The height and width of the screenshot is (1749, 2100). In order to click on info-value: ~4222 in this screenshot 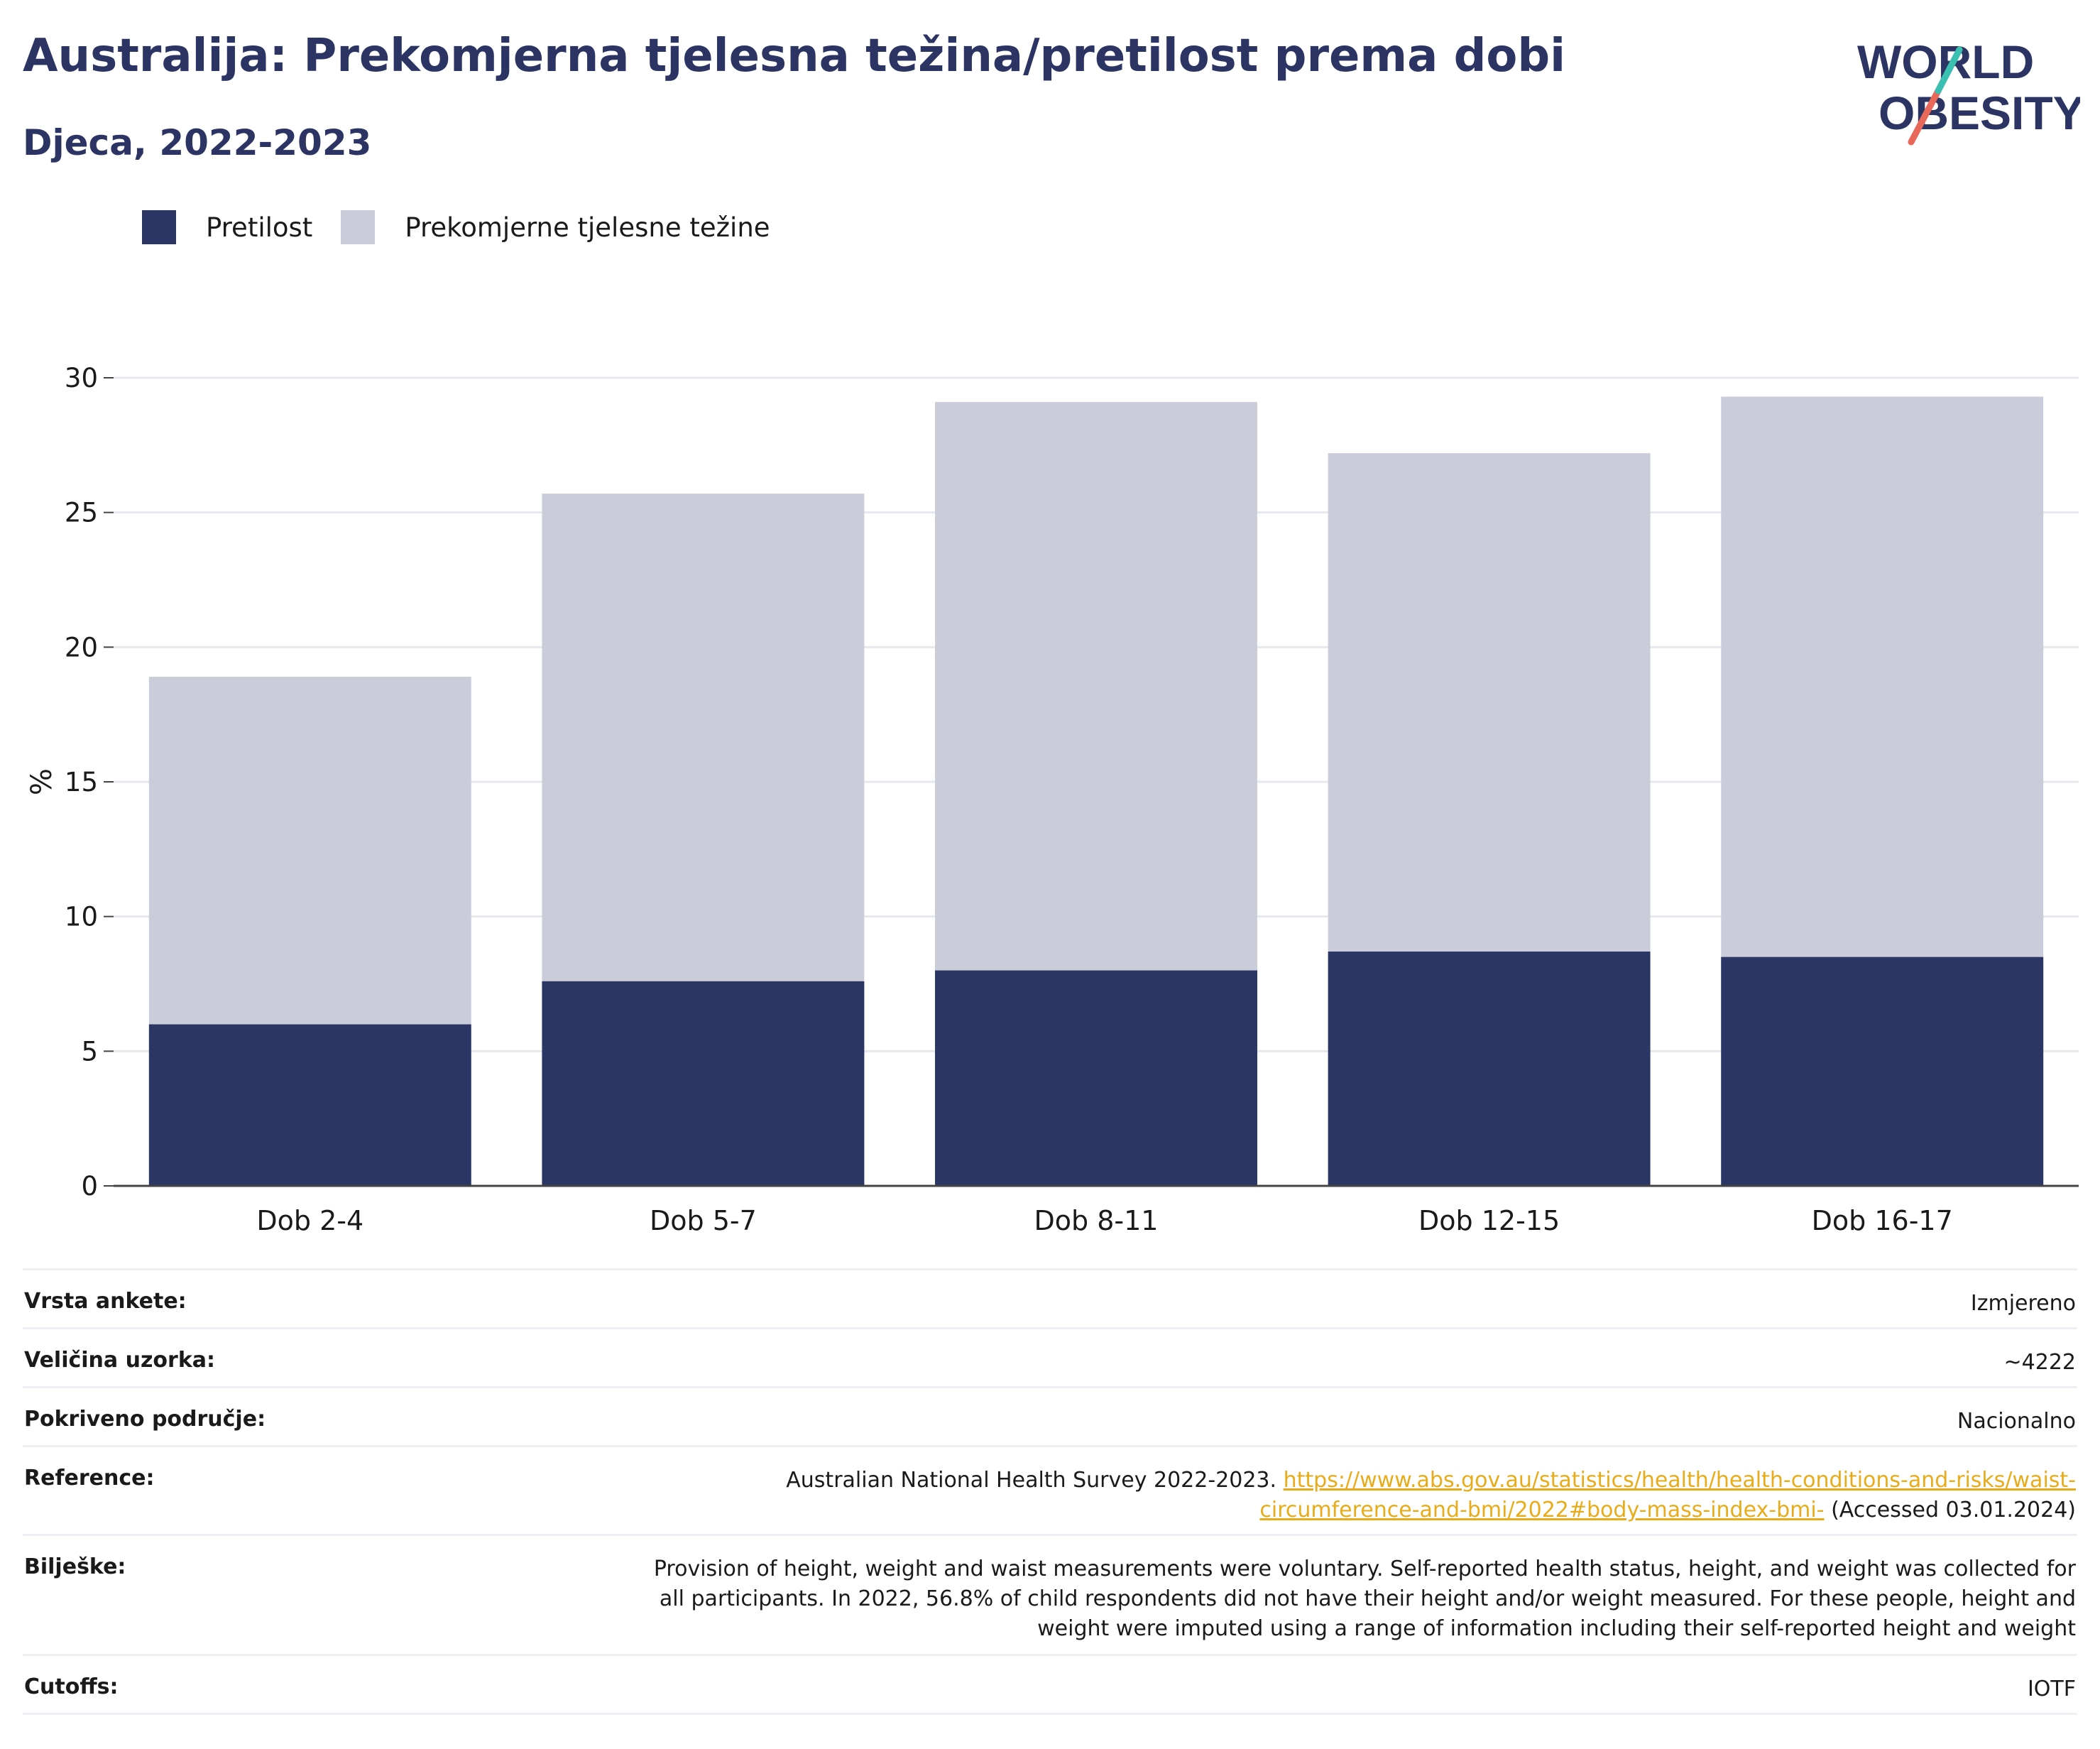, I will do `click(2039, 1362)`.